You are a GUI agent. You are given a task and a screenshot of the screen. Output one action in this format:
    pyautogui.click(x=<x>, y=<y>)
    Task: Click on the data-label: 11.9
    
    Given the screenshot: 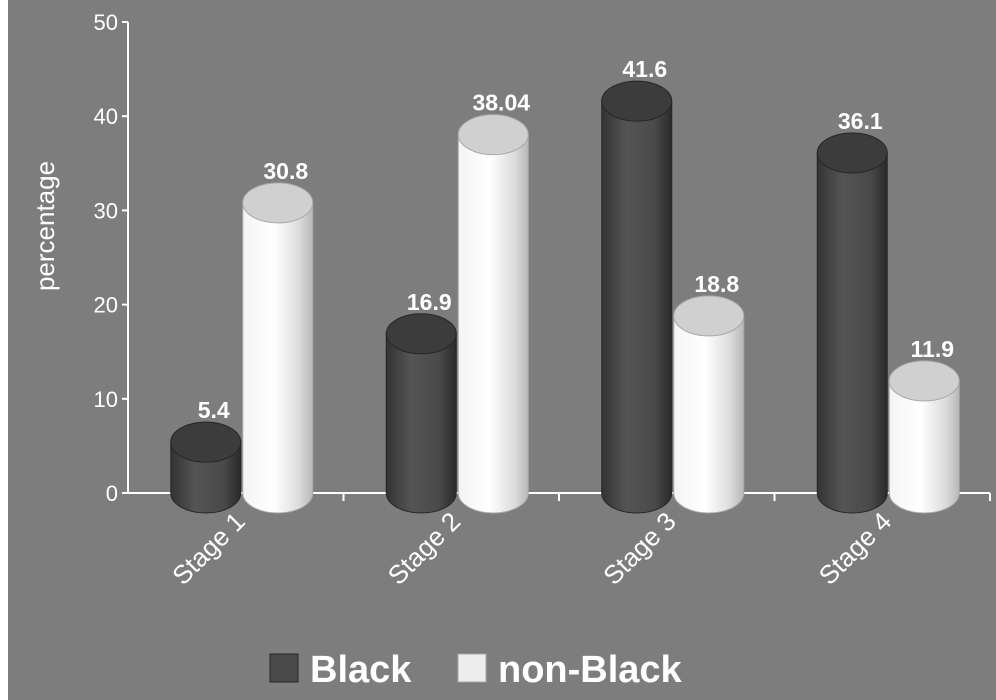 What is the action you would take?
    pyautogui.click(x=933, y=349)
    